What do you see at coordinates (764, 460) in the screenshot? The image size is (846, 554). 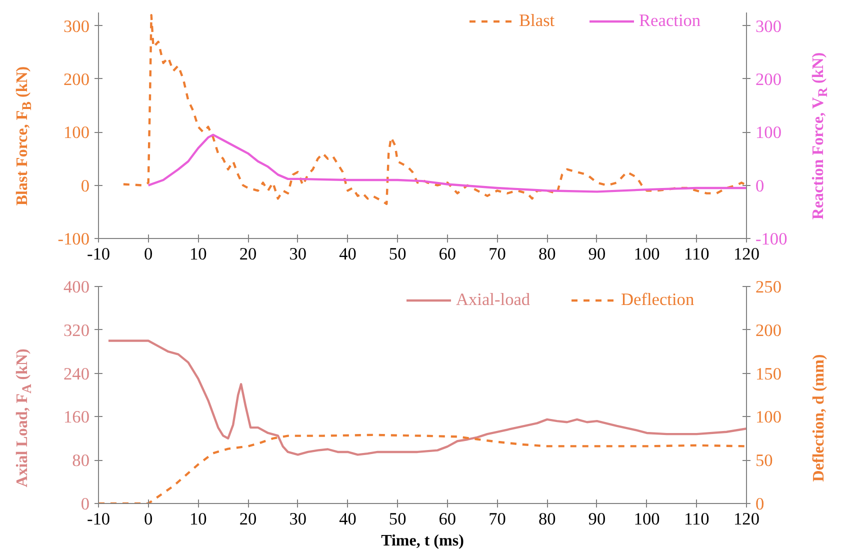 I see `y2-tick-label: 50` at bounding box center [764, 460].